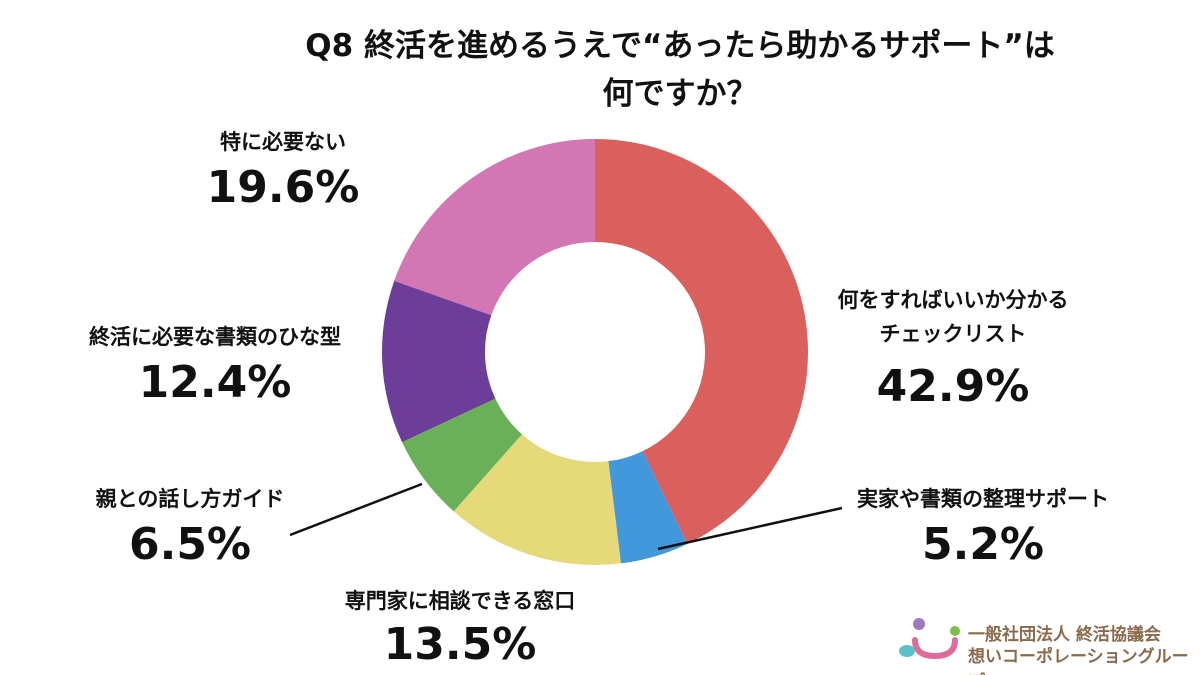  What do you see at coordinates (190, 499) in the screenshot?
I see `category-label: 親との話し方ガイド` at bounding box center [190, 499].